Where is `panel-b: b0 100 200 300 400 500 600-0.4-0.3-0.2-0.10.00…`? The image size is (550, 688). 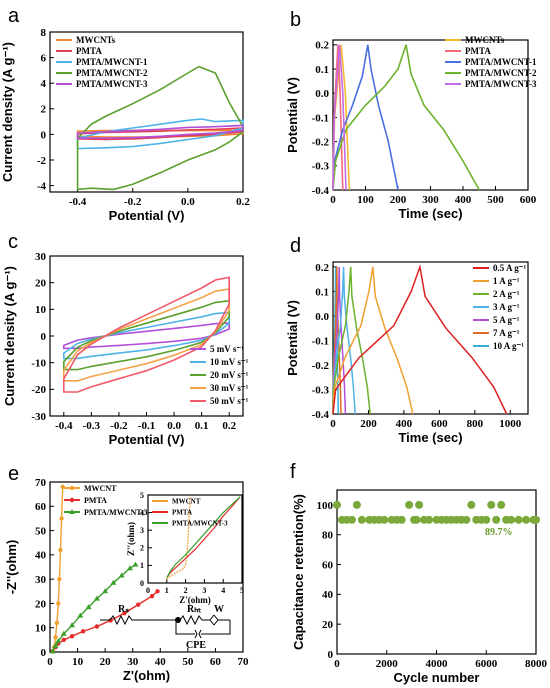 panel-b: b0 100 200 300 400 500 600-0.4-0.3-0.2-0.10.00… is located at coordinates (411, 115).